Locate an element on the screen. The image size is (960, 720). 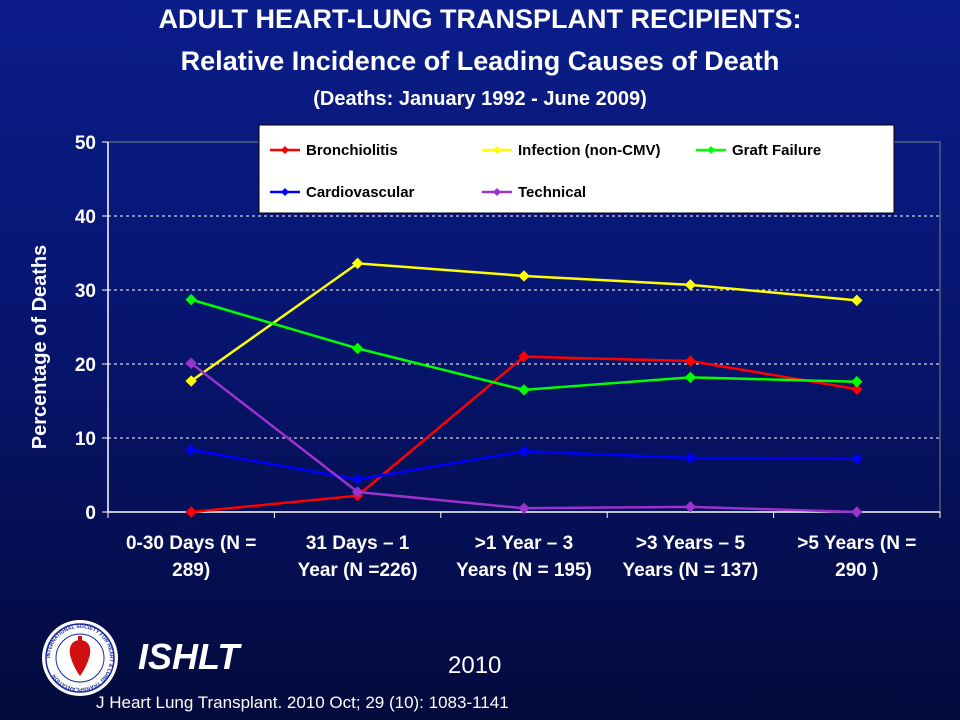
series-line-graft-failure is located at coordinates (523, 345).